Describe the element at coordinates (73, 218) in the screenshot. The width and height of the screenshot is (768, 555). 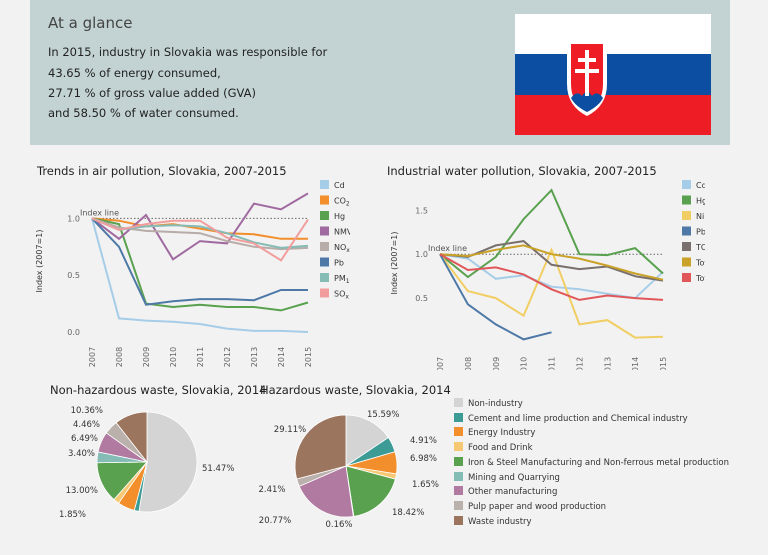
I see `y-tick-label: 1.0` at that location.